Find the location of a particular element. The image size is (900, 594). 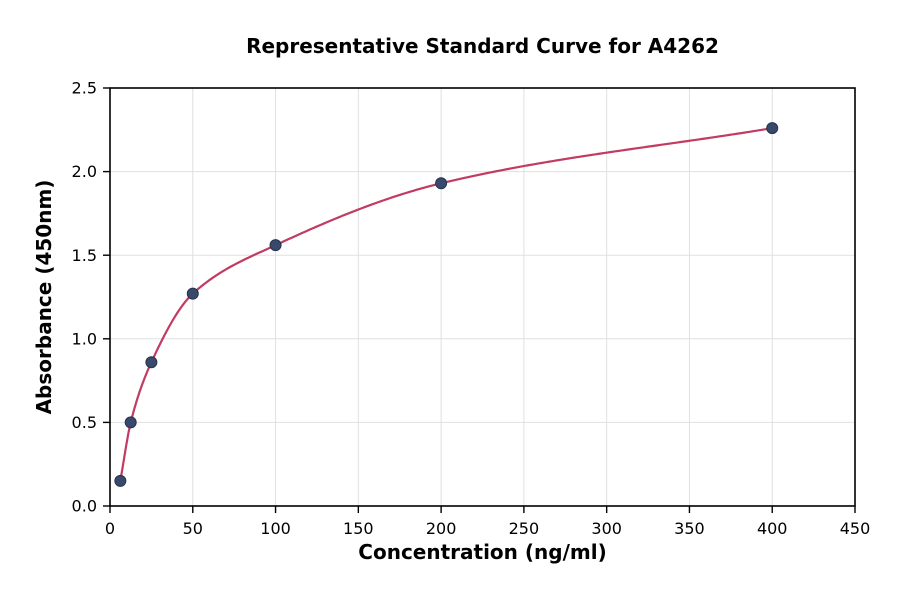

x-tick-label: 150 is located at coordinates (358, 528).